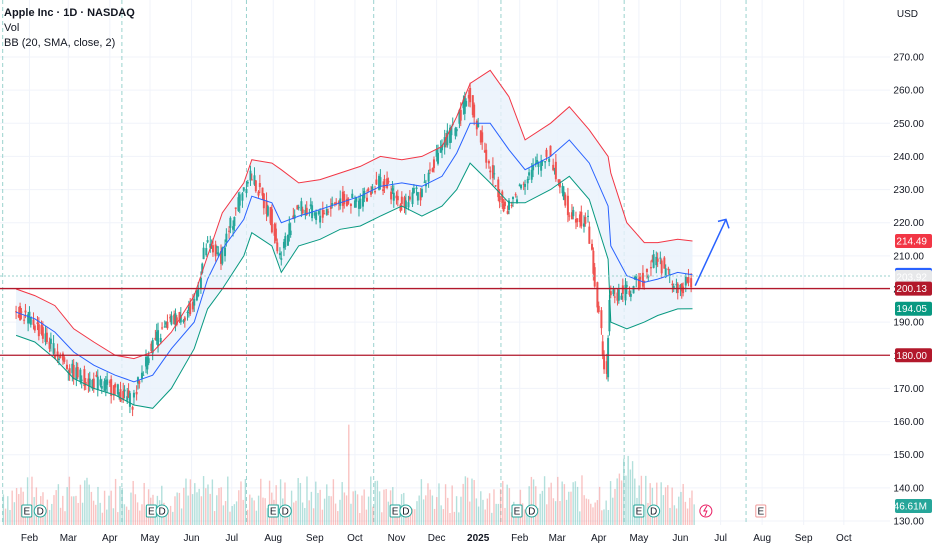 This screenshot has height=550, width=932. Describe the element at coordinates (913, 506) in the screenshot. I see `volume-tag: 46.61M` at that location.